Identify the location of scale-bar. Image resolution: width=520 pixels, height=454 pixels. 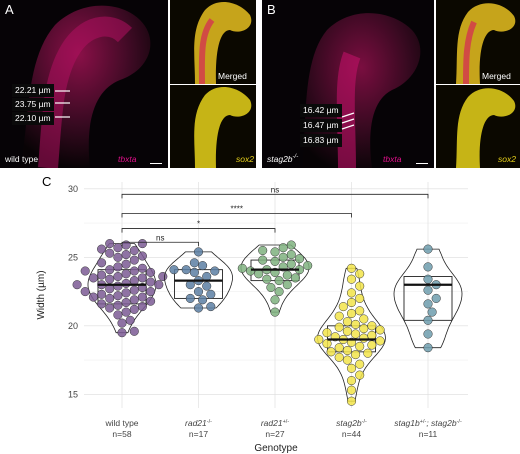
(156, 163).